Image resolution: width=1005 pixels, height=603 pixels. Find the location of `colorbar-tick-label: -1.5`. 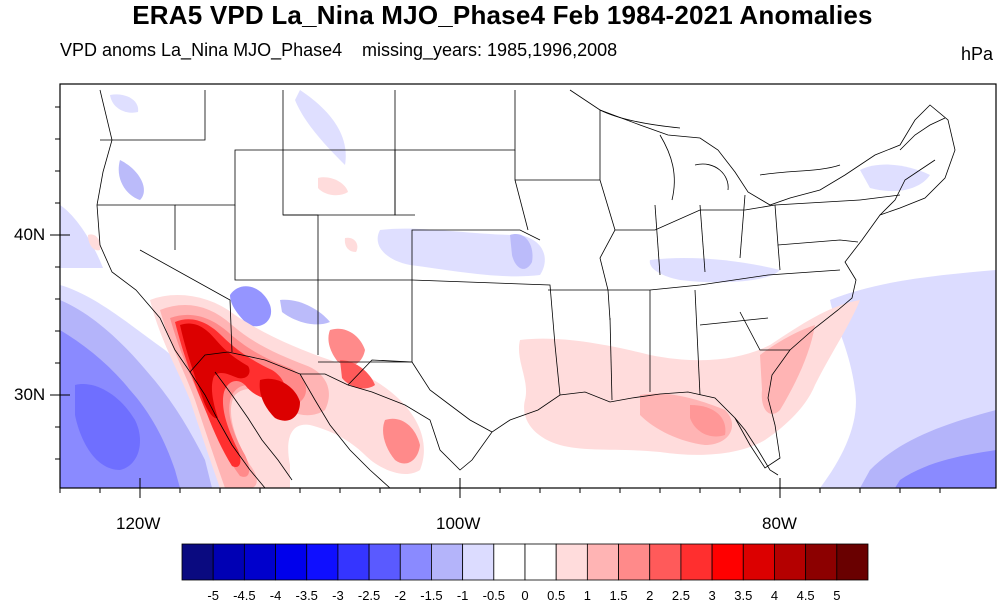

colorbar-tick-label: -1.5 is located at coordinates (431, 595).